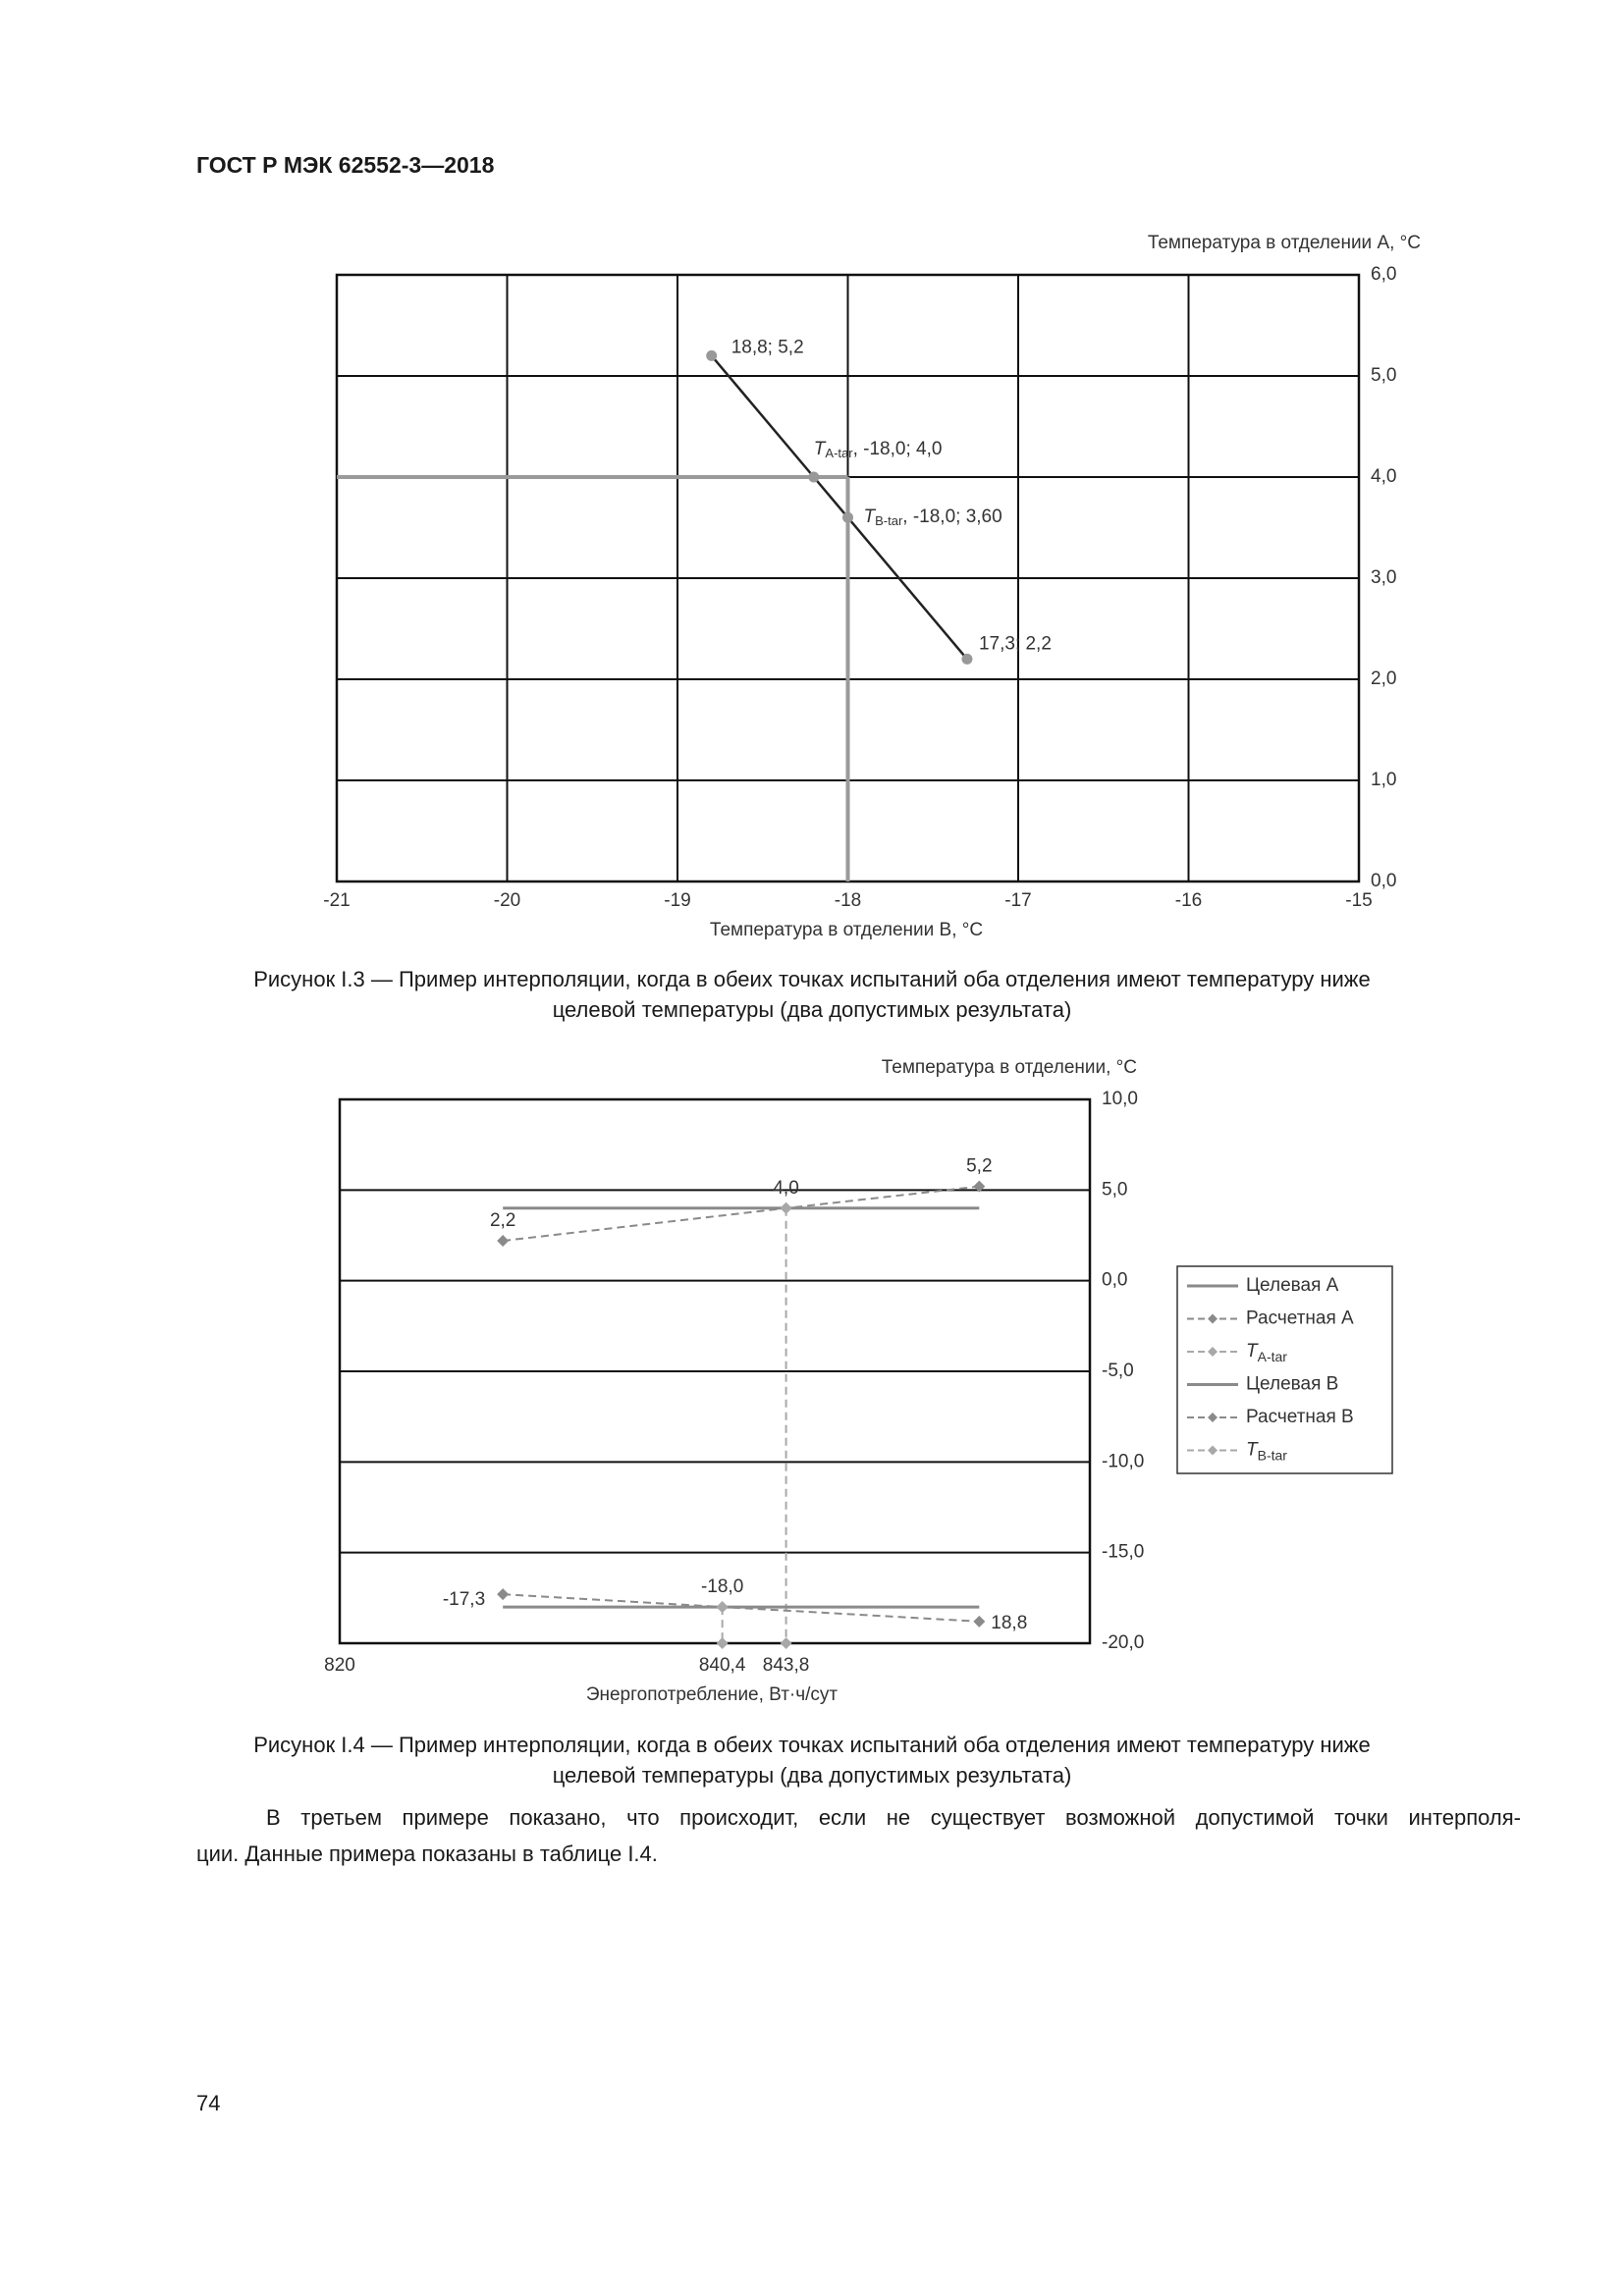 This screenshot has height=2296, width=1624. Describe the element at coordinates (786, 1665) in the screenshot. I see `x-tick-label: 843,8` at that location.